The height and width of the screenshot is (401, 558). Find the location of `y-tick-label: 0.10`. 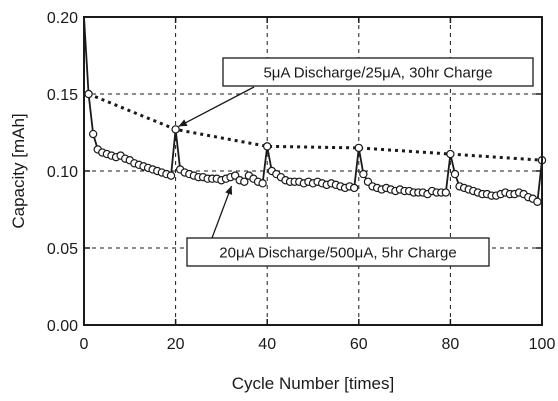

y-tick-label: 0.10 is located at coordinates (62, 172).